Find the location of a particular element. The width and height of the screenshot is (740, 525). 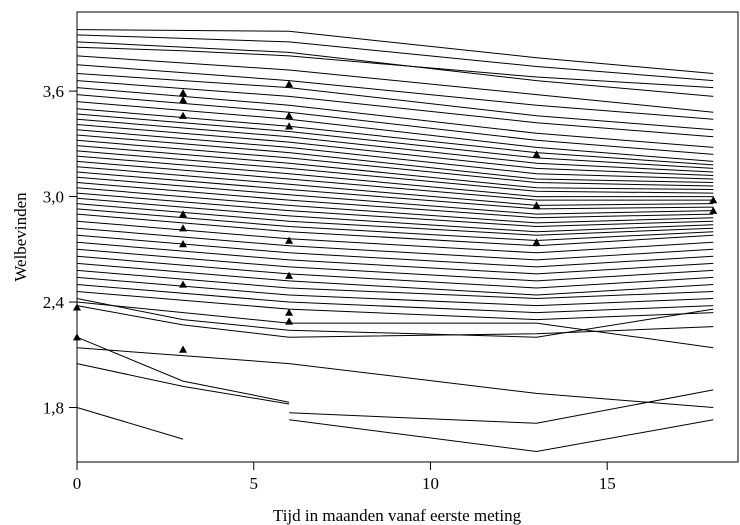

y-tick-label: 2,4 is located at coordinates (54, 302).